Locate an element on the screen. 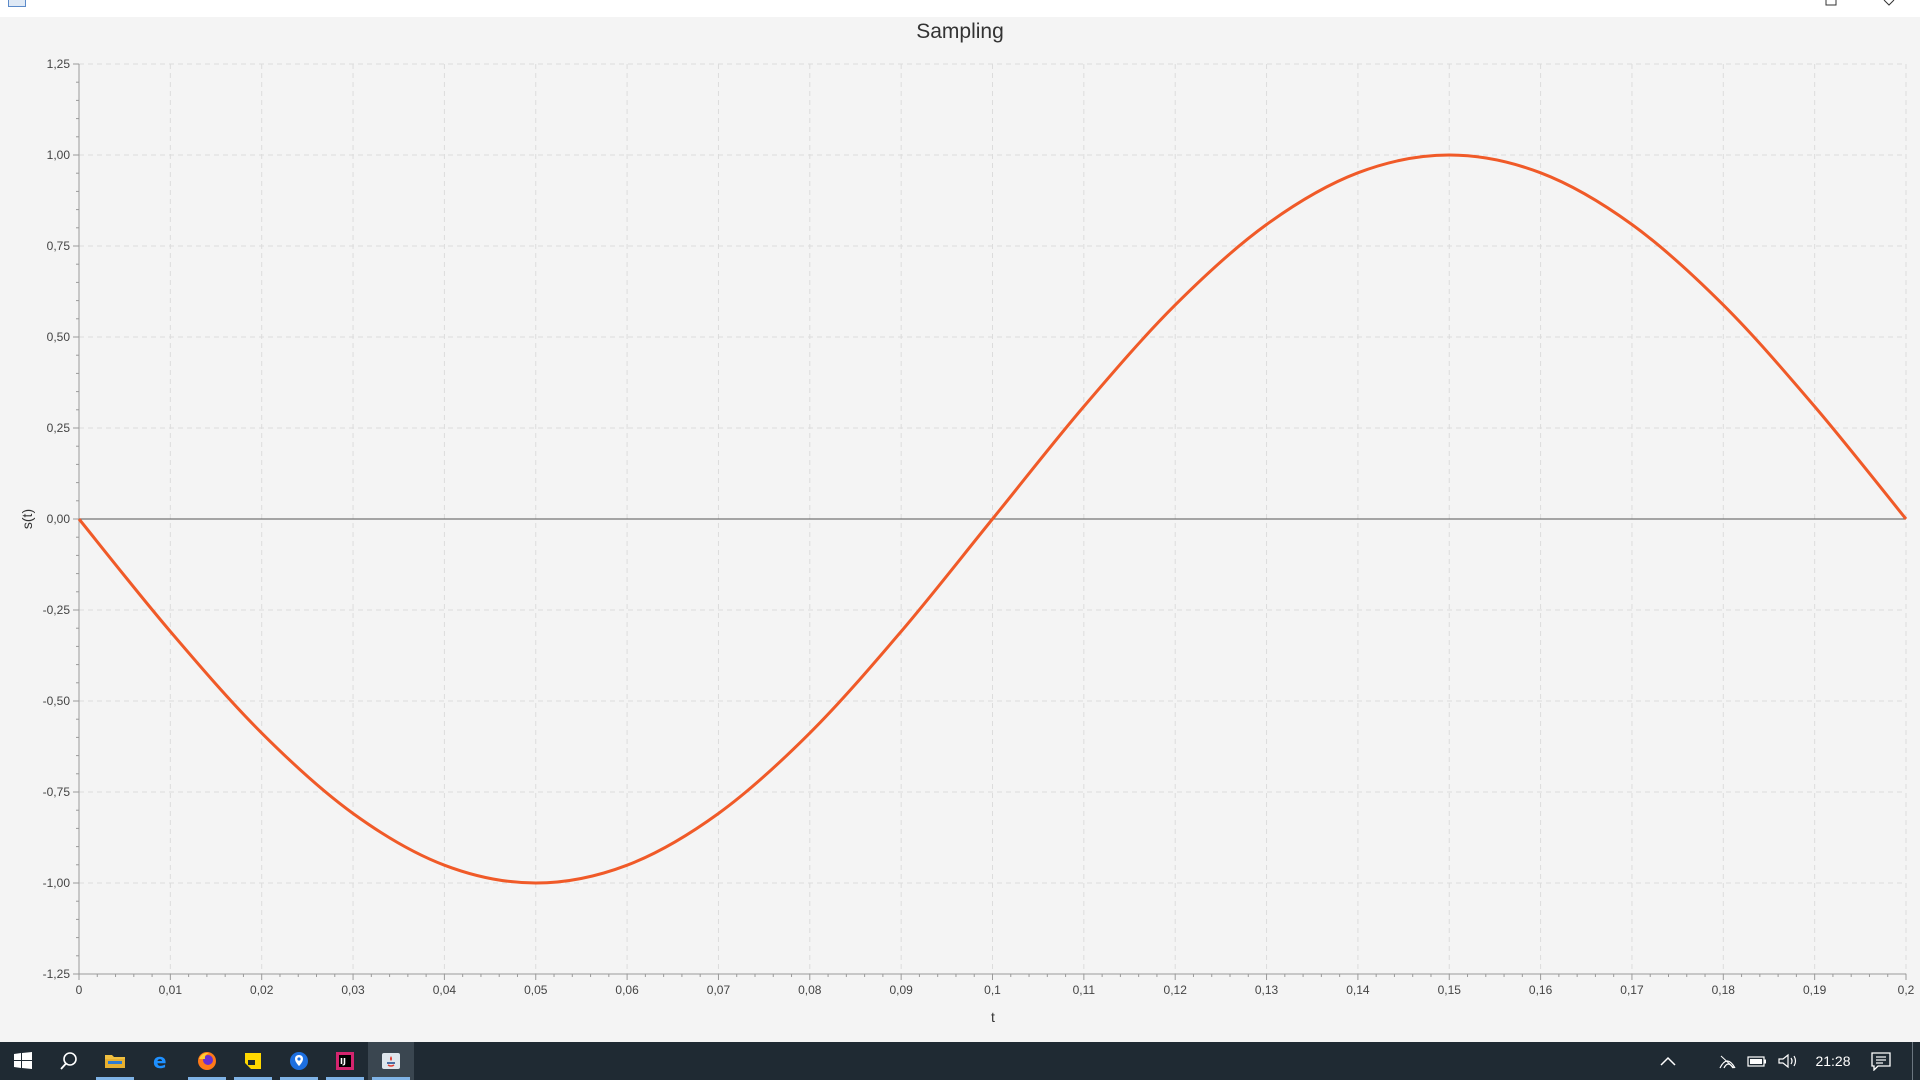 This screenshot has height=1080, width=1920. chevron-up-icon is located at coordinates (1668, 1061).